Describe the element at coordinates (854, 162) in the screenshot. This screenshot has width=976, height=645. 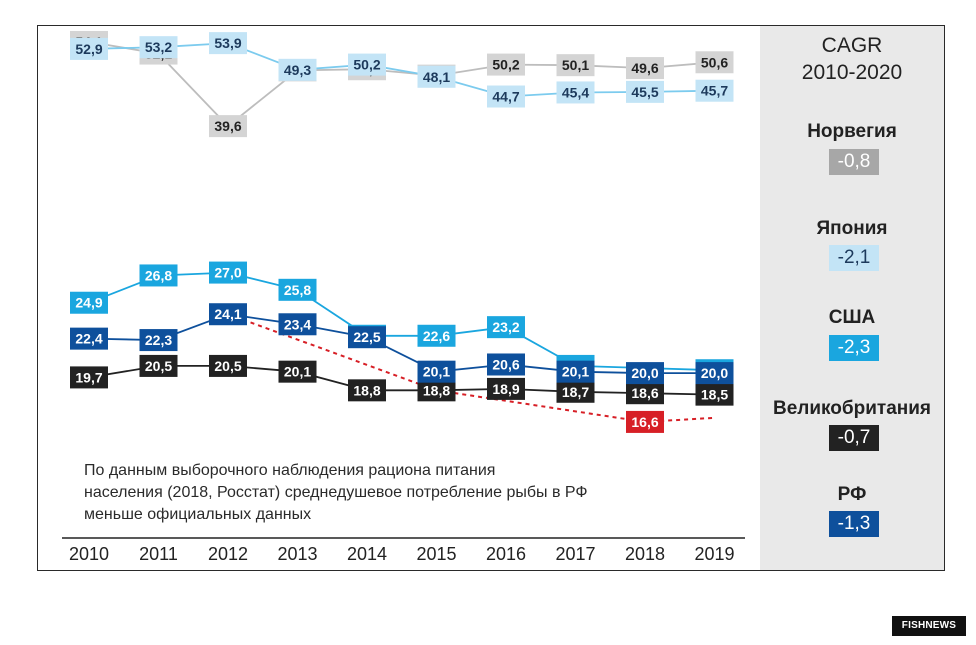
I see `cagr-value-norway: -0,8` at that location.